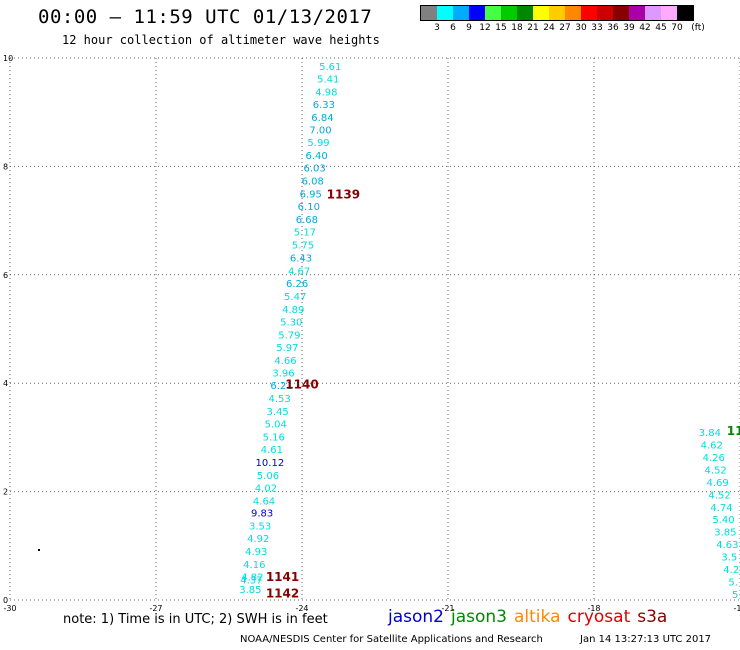 The width and height of the screenshot is (740, 650). What do you see at coordinates (301, 258) in the screenshot?
I see `data-point-label: 6.43` at bounding box center [301, 258].